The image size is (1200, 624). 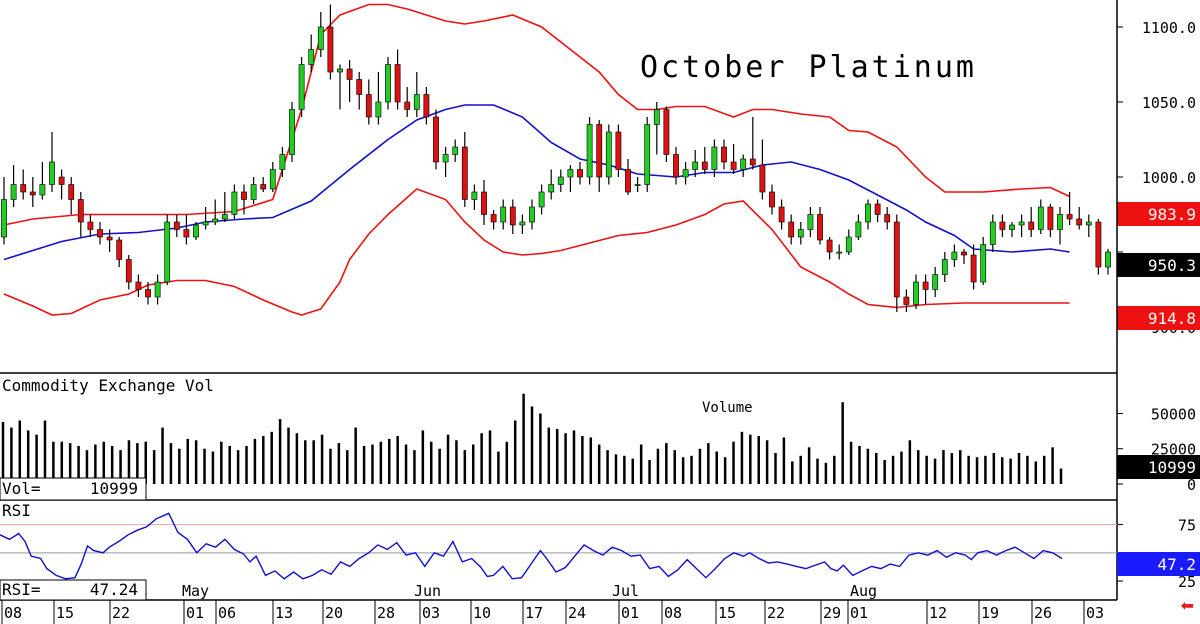 I want to click on upper-band-value: 983.9, so click(x=1172, y=214).